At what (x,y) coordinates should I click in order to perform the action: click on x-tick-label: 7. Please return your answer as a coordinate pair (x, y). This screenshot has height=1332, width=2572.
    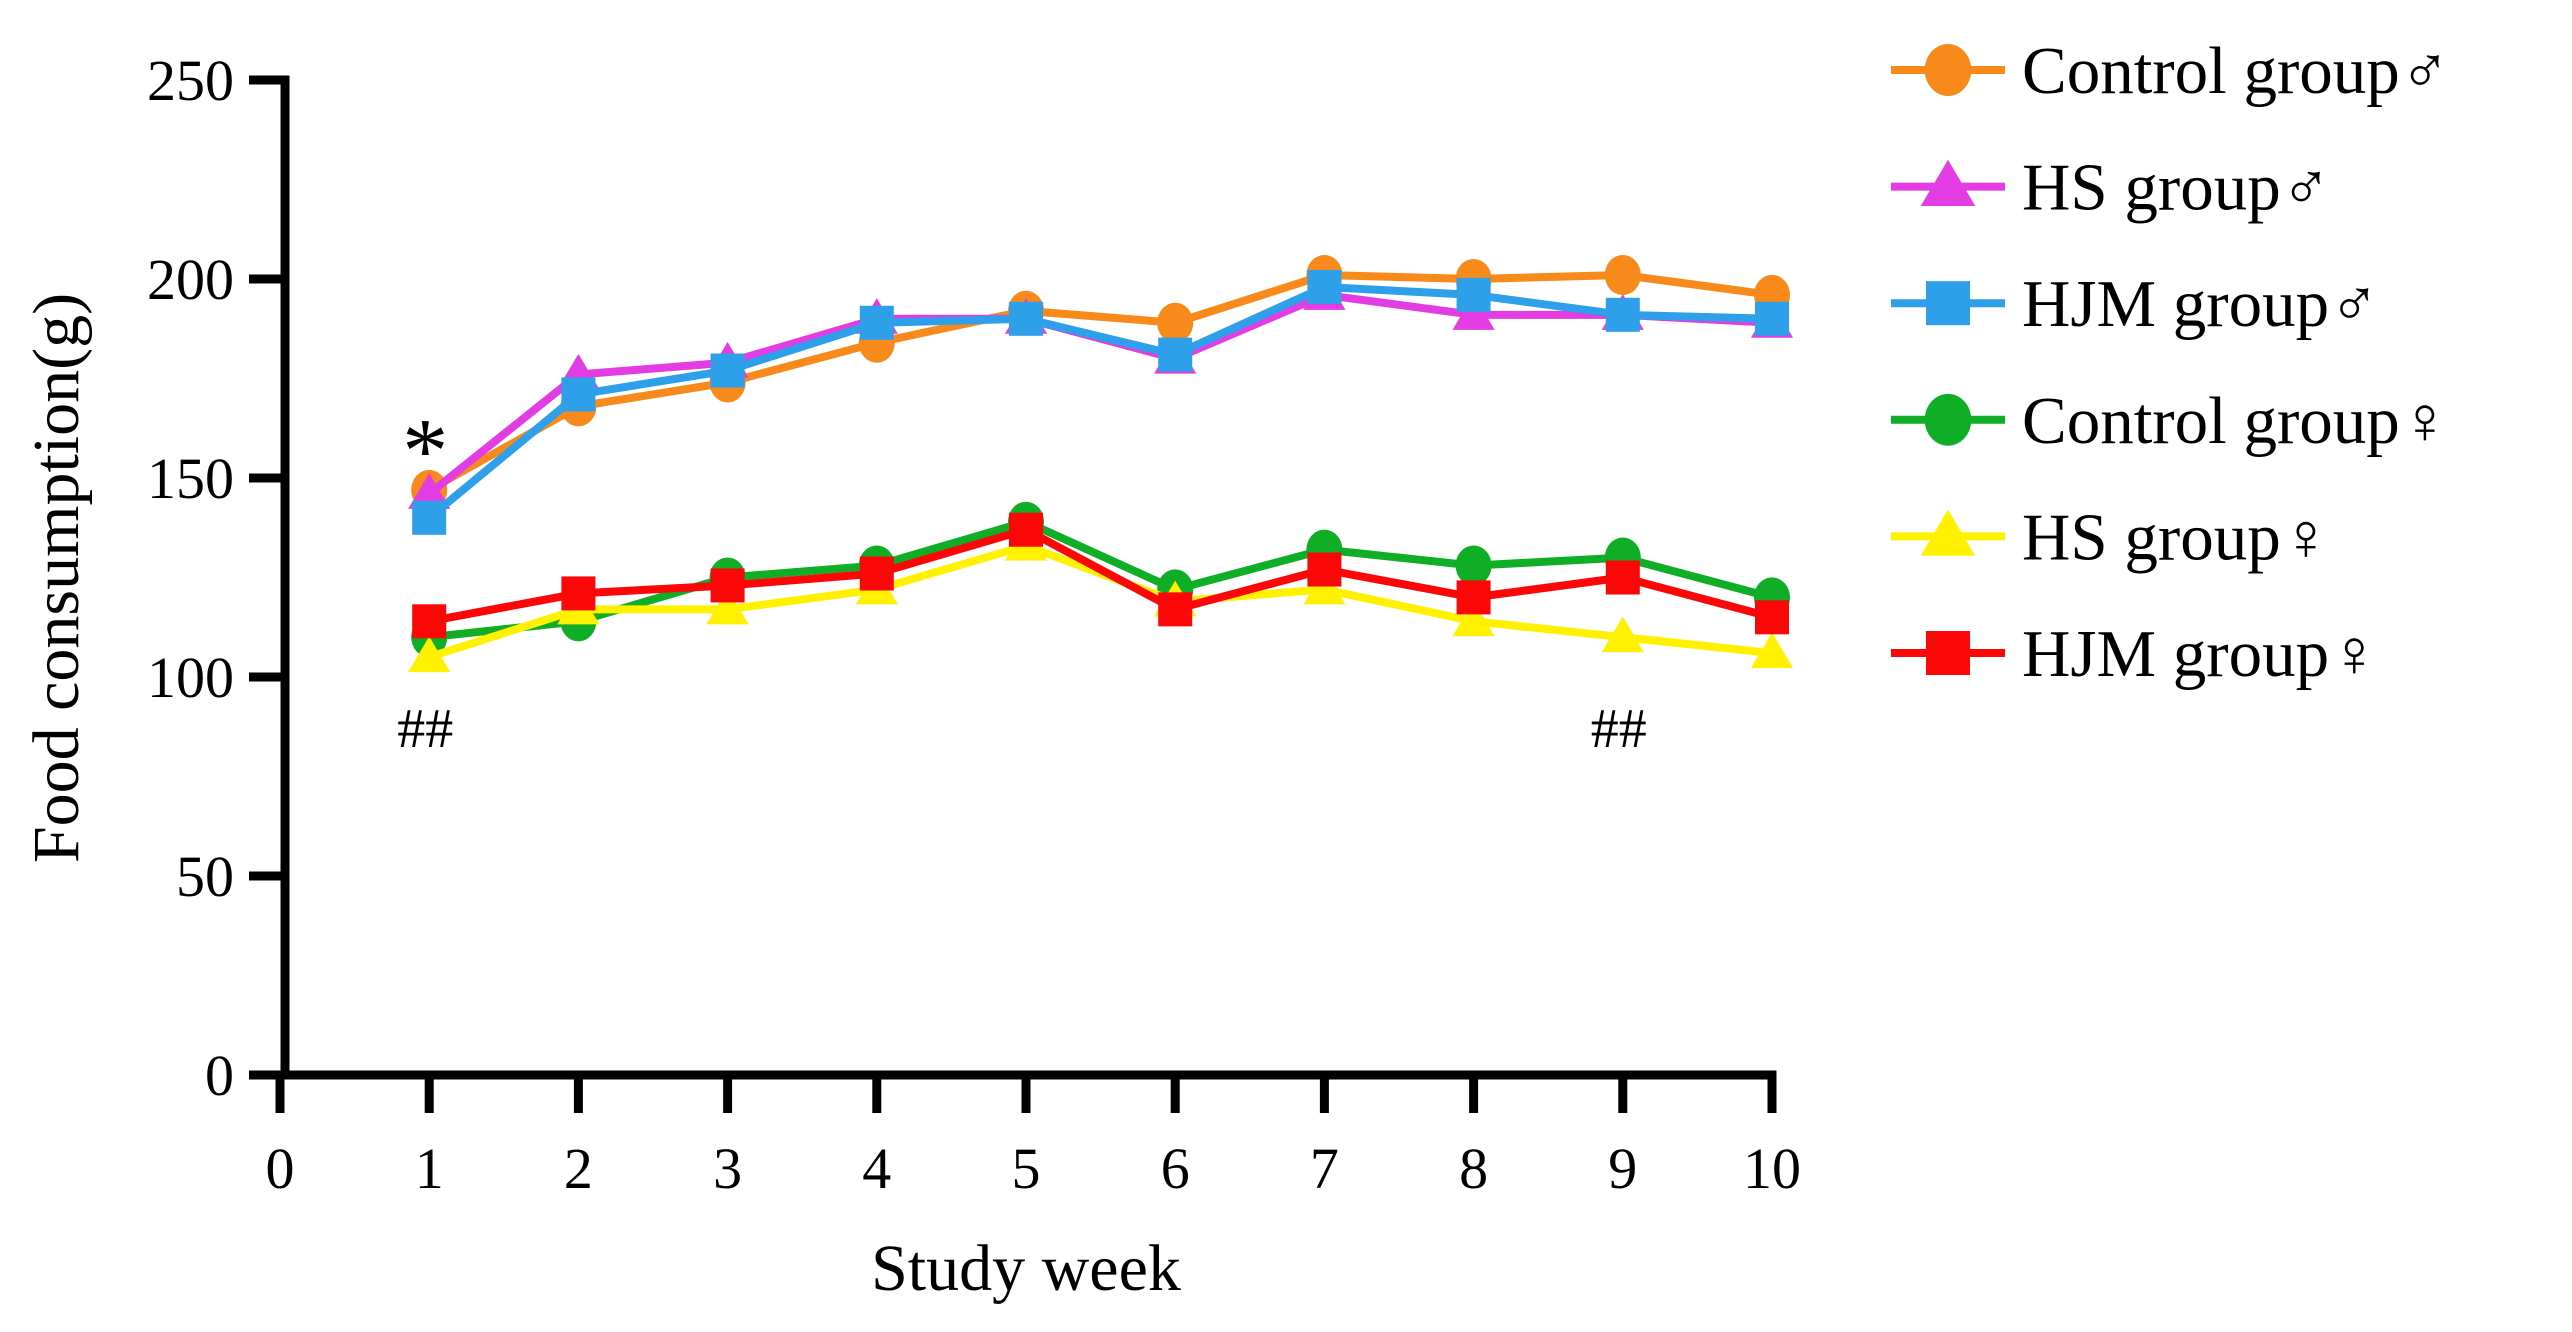
    Looking at the image, I should click on (1324, 1168).